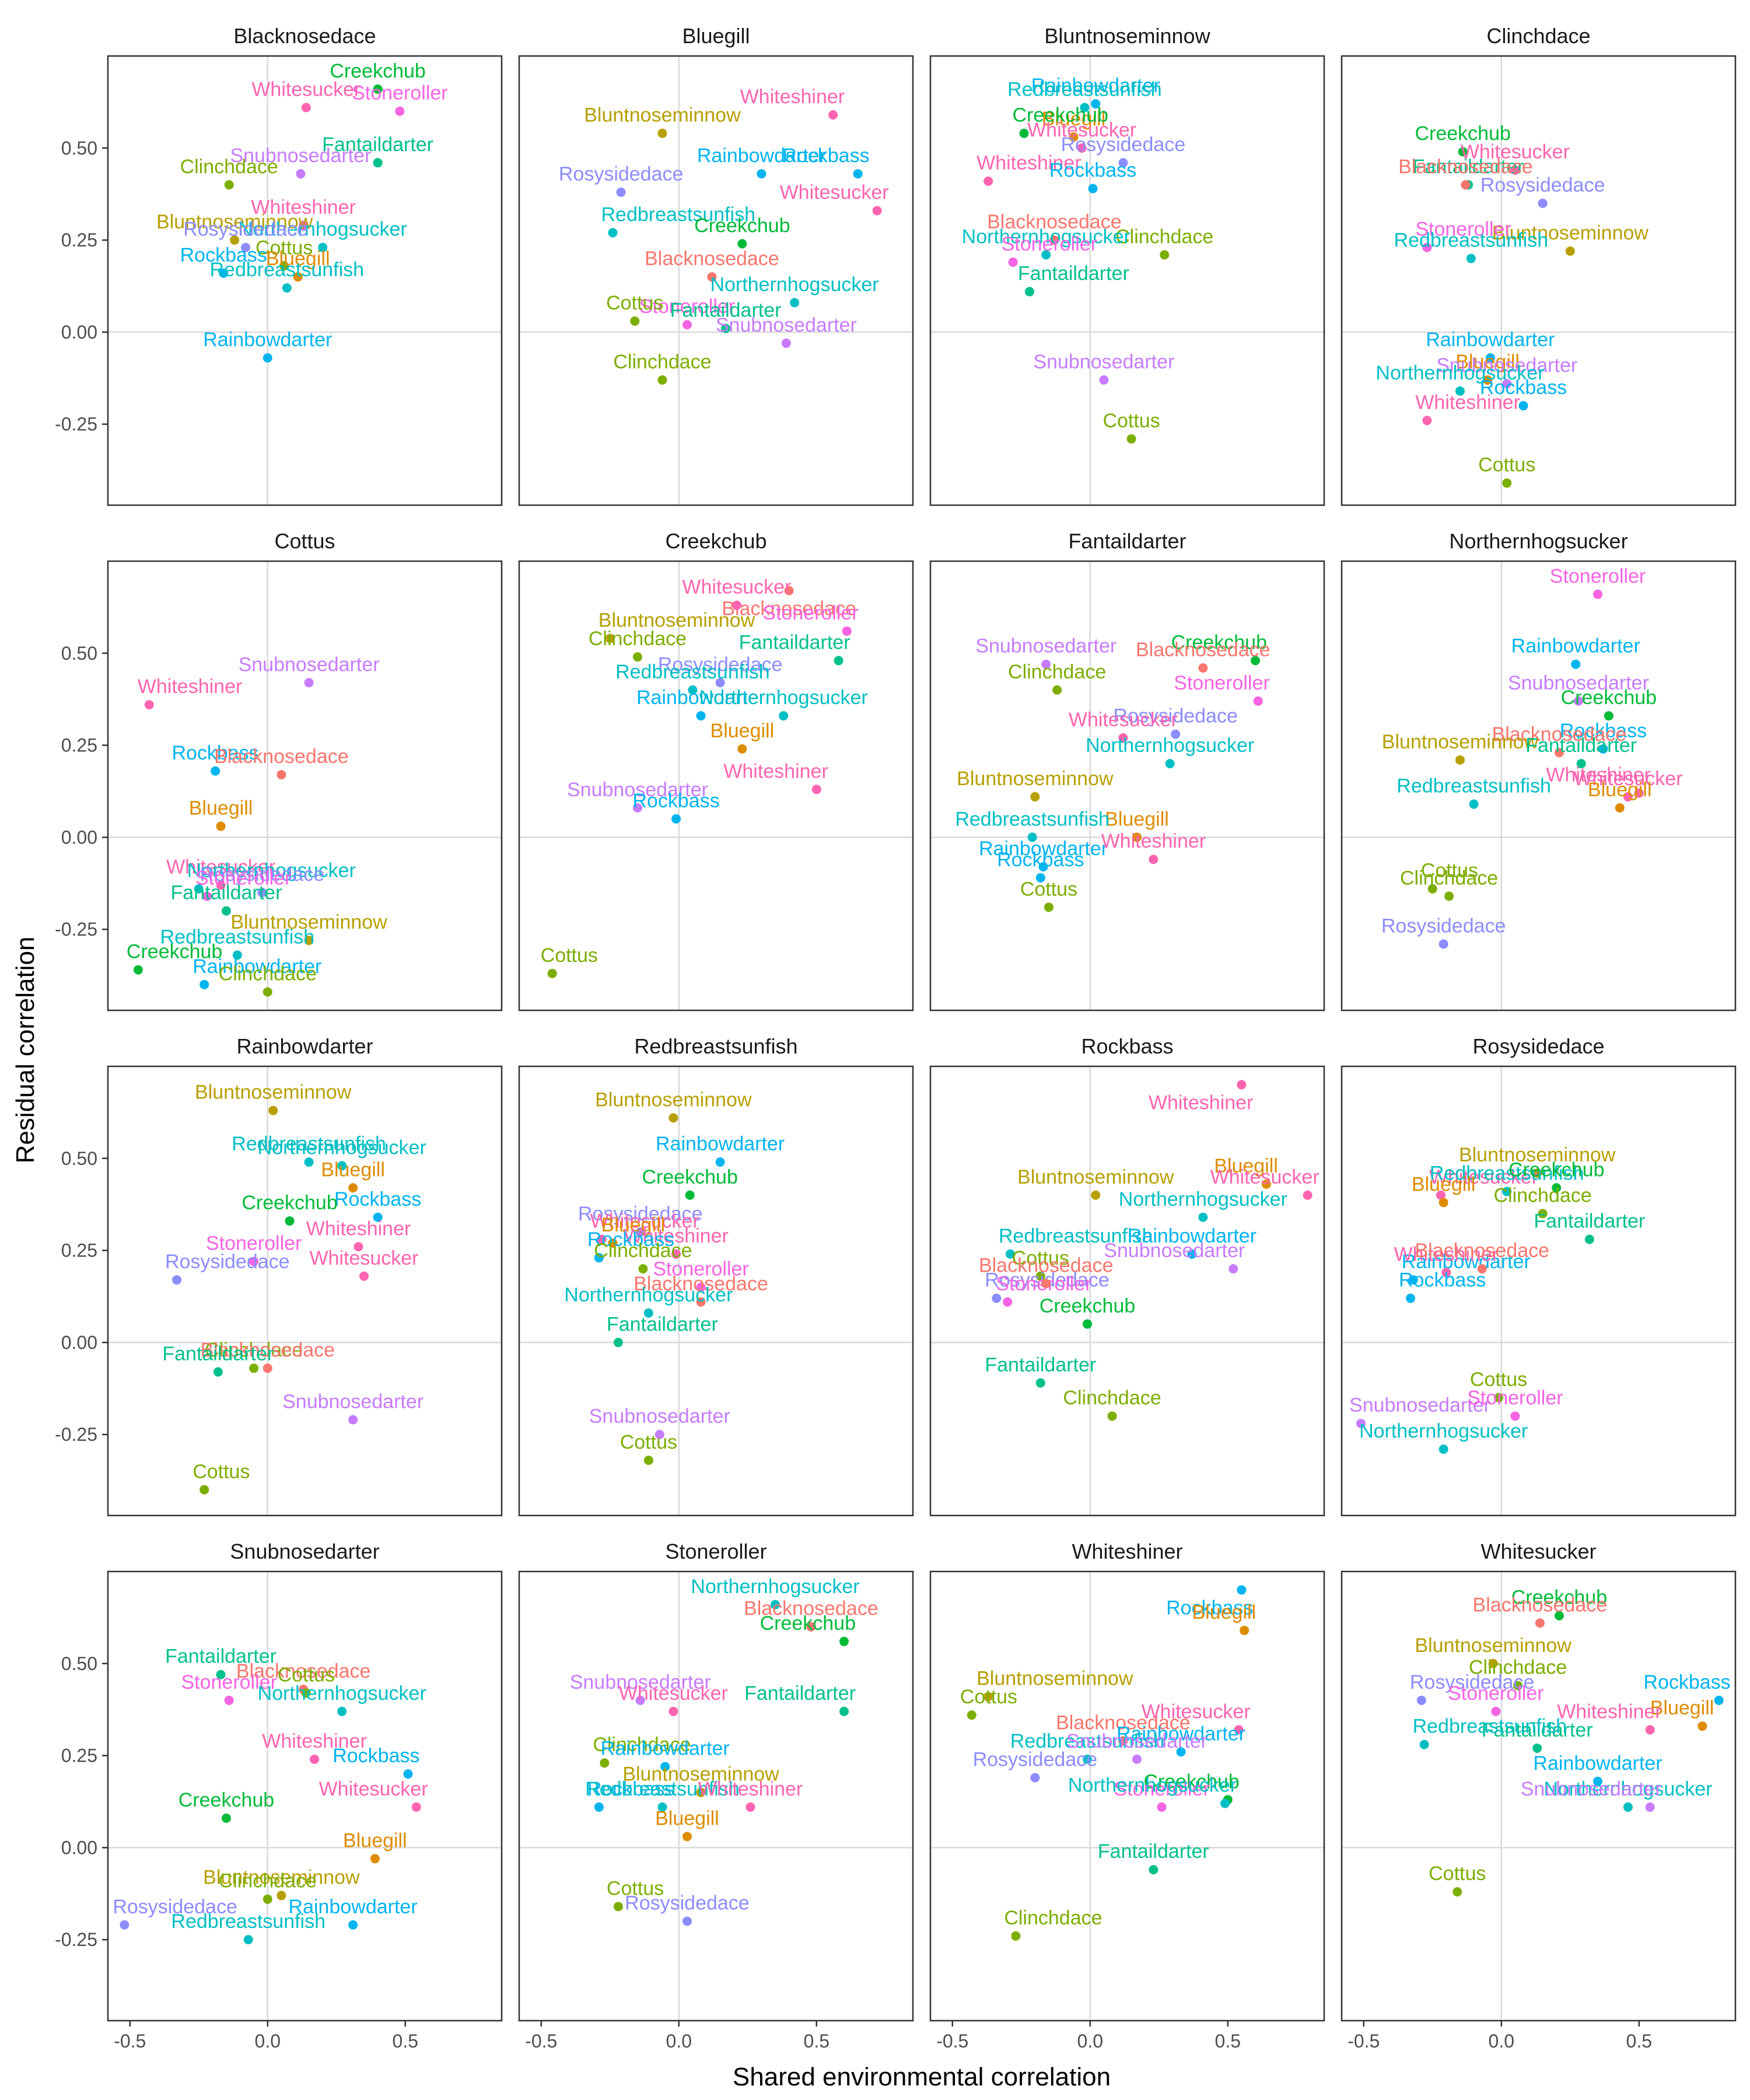  I want to click on point-snubnosedarter, so click(1137, 1759).